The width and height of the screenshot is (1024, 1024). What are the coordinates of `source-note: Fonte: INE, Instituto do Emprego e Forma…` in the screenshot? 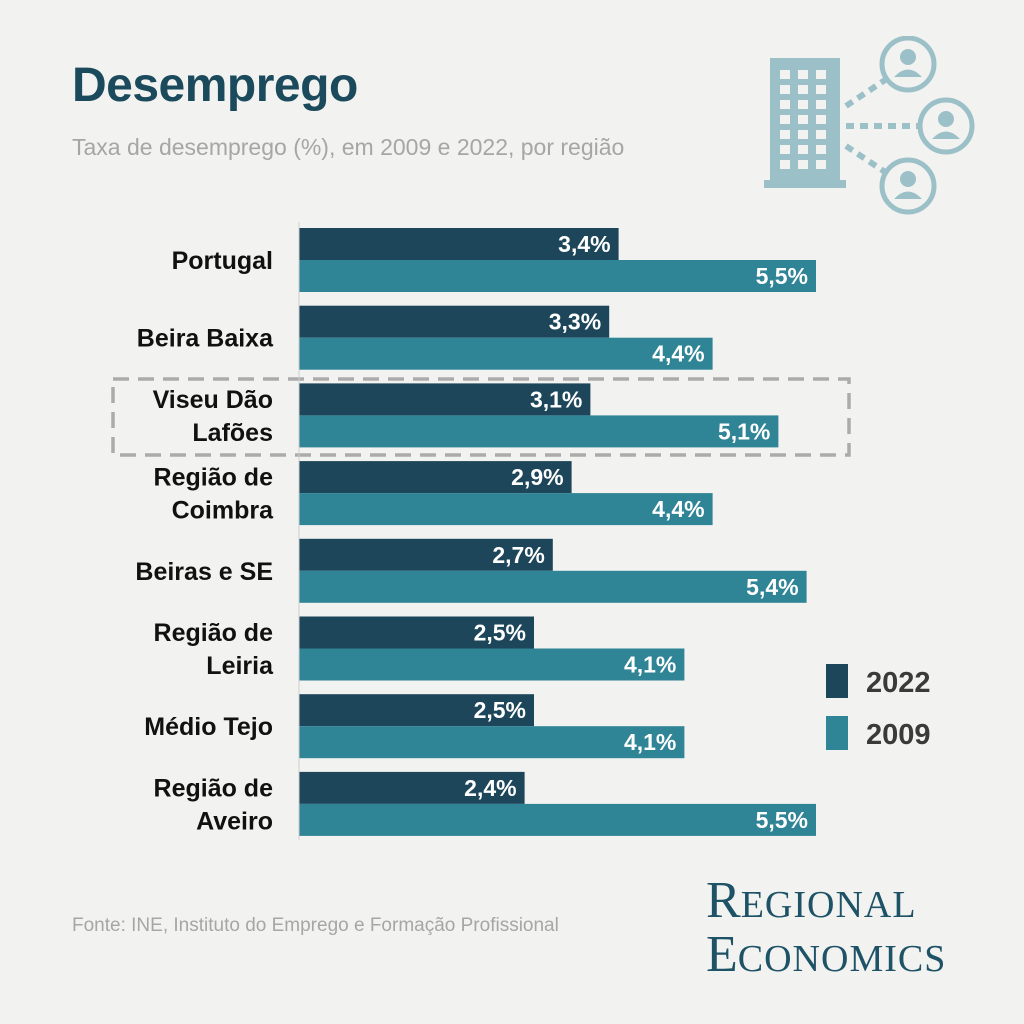 It's located at (315, 925).